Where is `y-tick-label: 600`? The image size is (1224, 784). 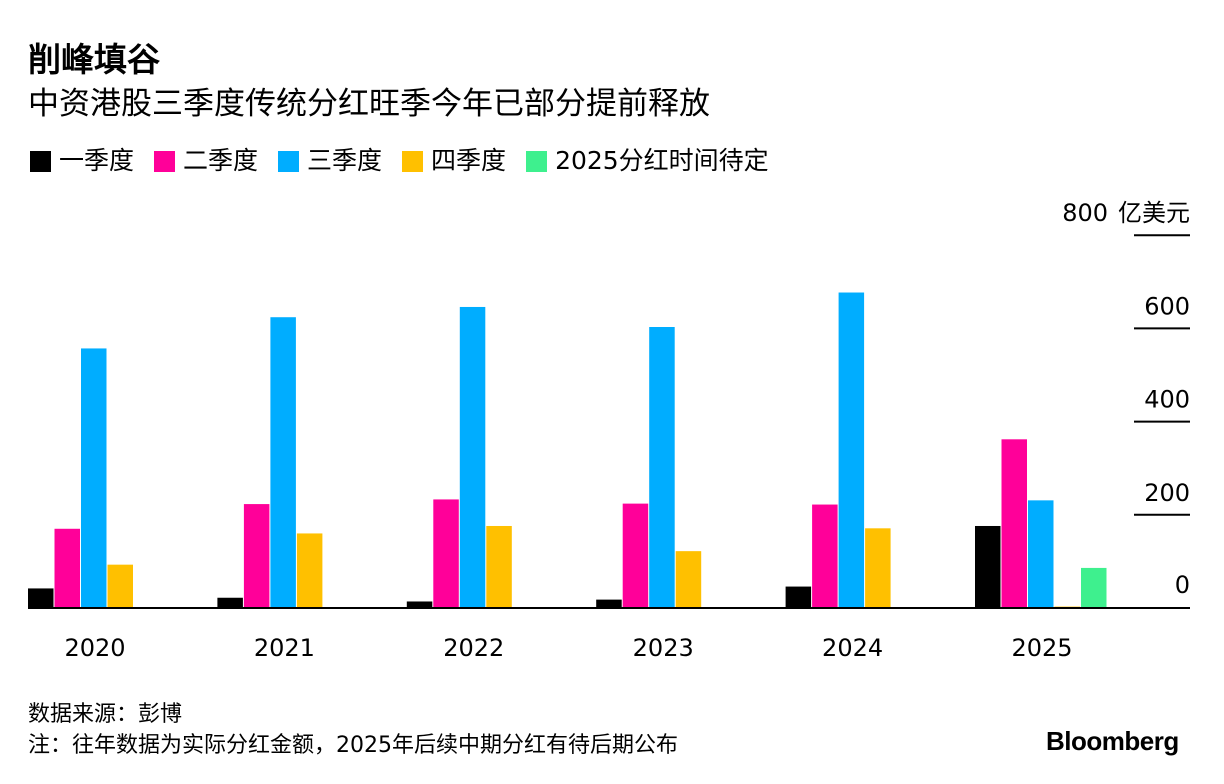 y-tick-label: 600 is located at coordinates (1167, 306).